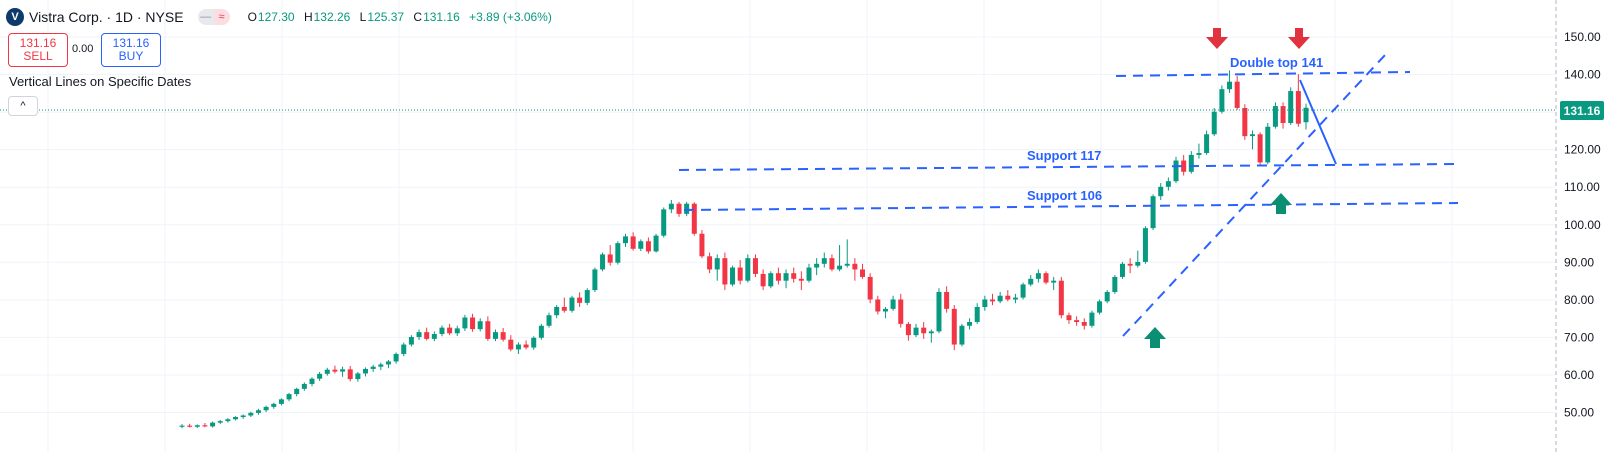 The image size is (1616, 452). What do you see at coordinates (1281, 203) in the screenshot?
I see `arrow-up-icon` at bounding box center [1281, 203].